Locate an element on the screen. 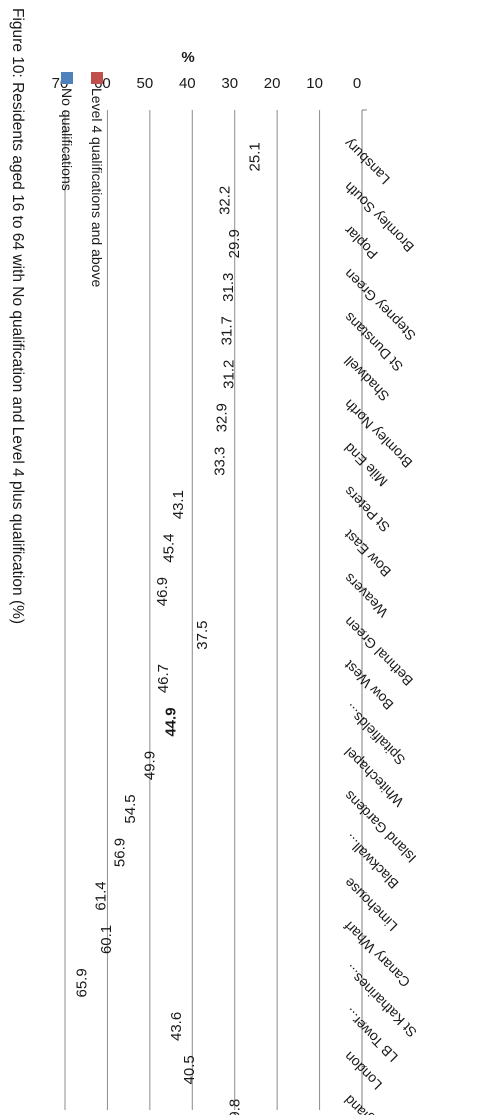 Image resolution: width=500 pixels, height=1115 pixels. data-label: 32.2 is located at coordinates (224, 200).